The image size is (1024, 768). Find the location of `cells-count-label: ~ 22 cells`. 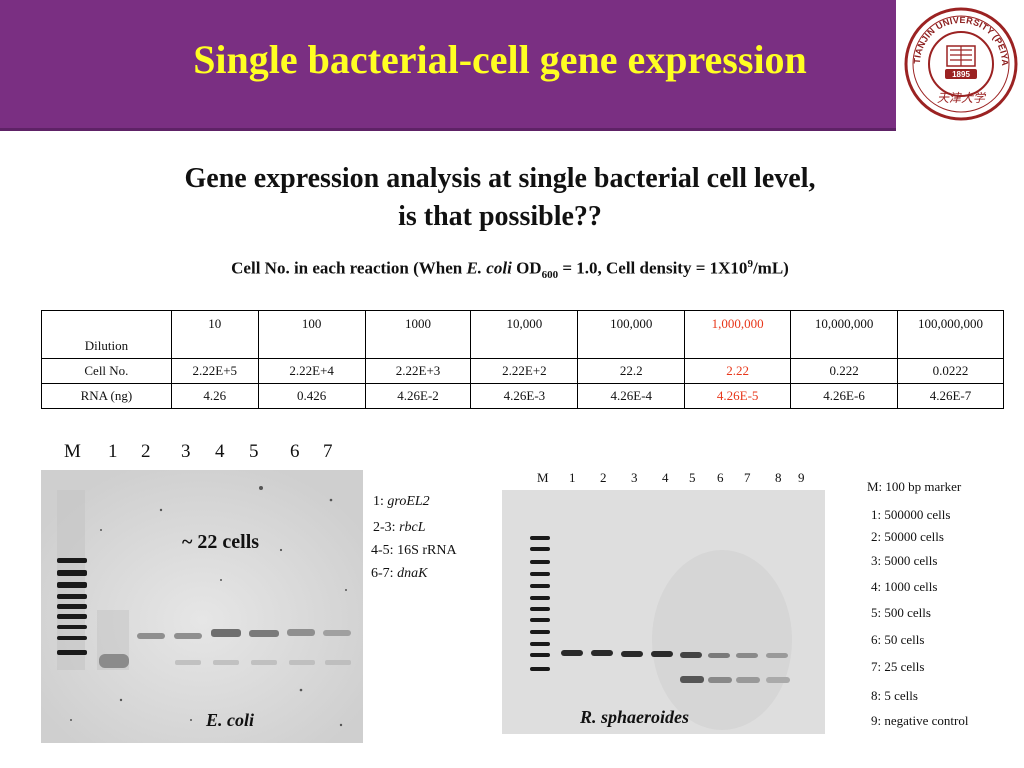

cells-count-label: ~ 22 cells is located at coordinates (221, 542).